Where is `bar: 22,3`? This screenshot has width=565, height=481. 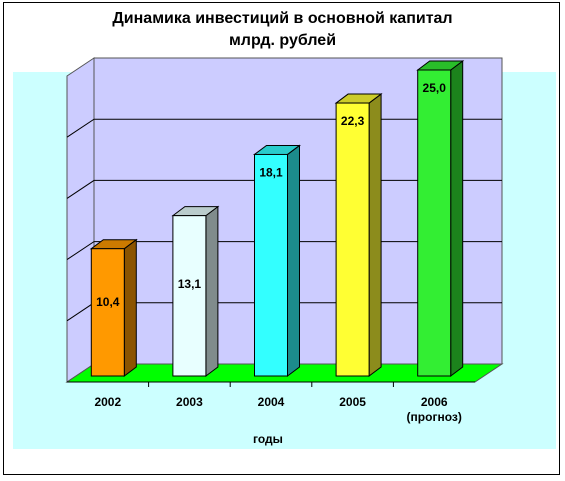 bar: 22,3 is located at coordinates (358, 235).